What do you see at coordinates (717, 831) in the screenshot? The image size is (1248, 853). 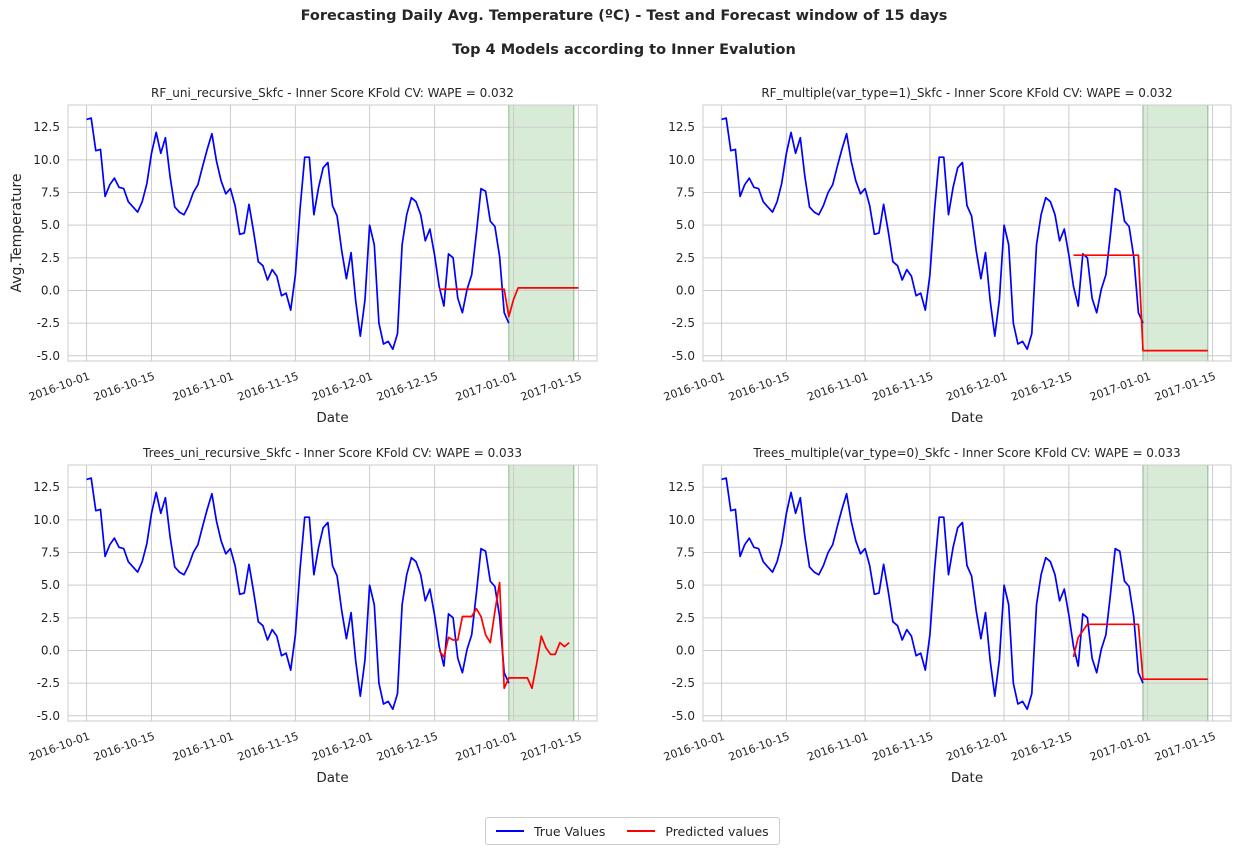 I see `legend-label-predicted: Predicted values` at bounding box center [717, 831].